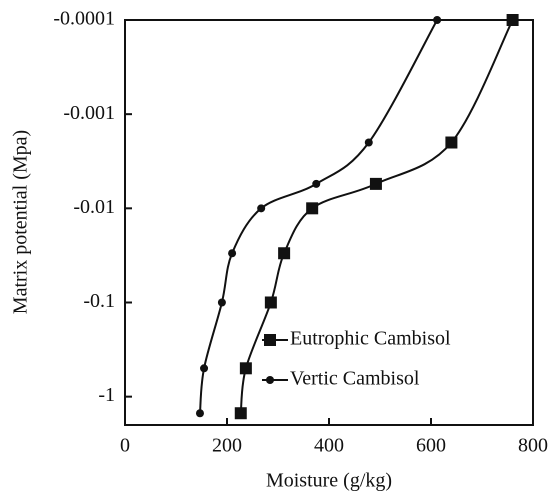 This screenshot has width=552, height=495. Describe the element at coordinates (431, 446) in the screenshot. I see `x-tick-label: 600` at that location.